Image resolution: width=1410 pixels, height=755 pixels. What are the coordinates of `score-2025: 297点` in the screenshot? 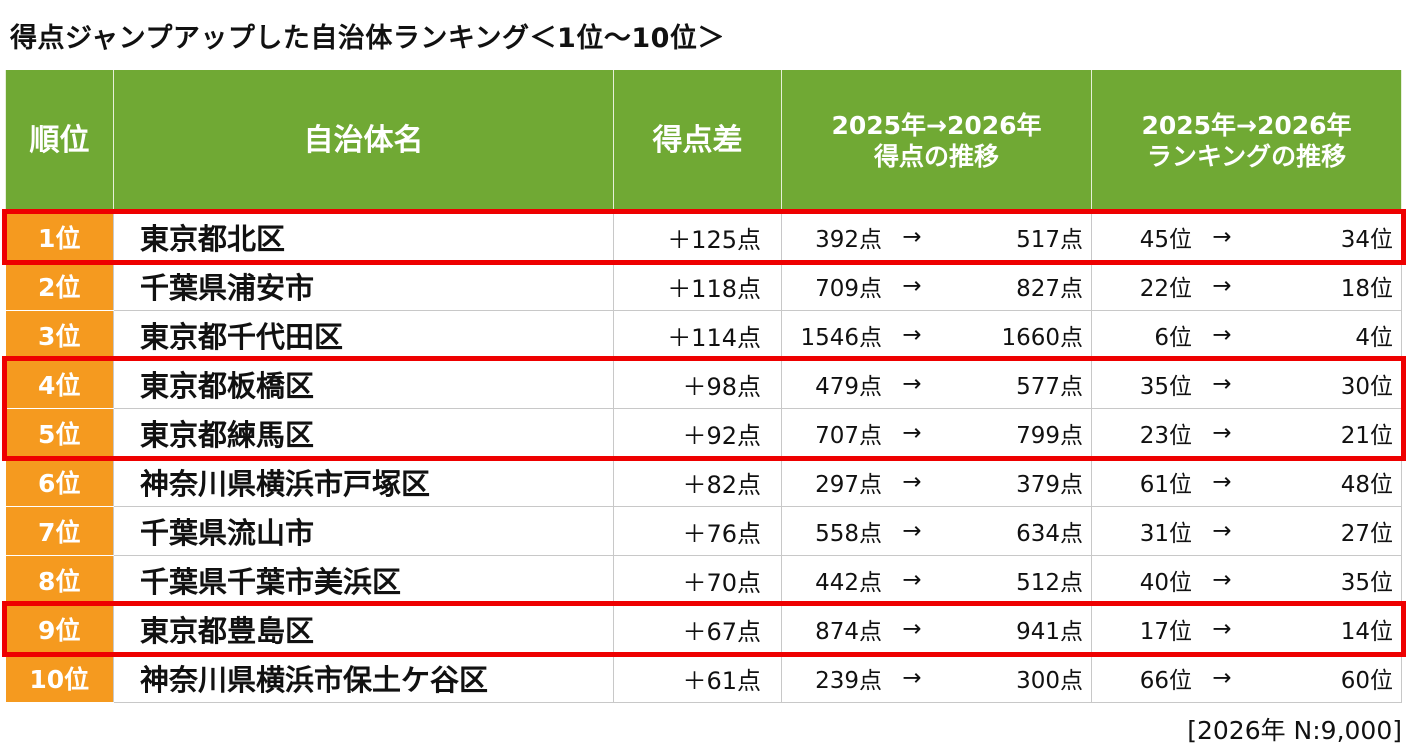 It's located at (848, 485).